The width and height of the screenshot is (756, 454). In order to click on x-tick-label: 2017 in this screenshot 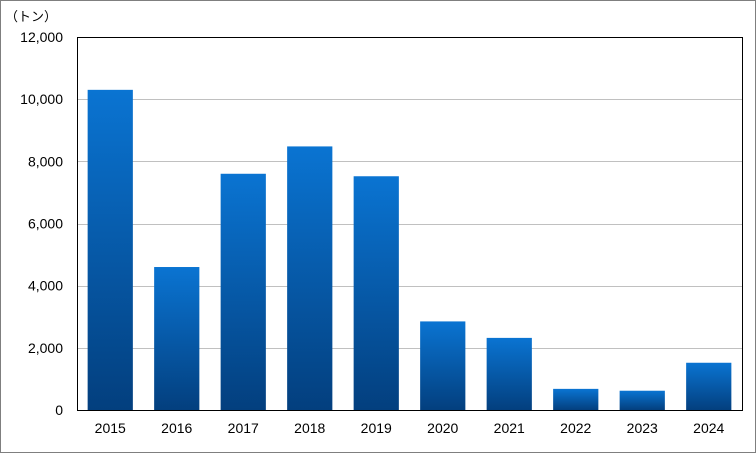, I will do `click(243, 428)`.